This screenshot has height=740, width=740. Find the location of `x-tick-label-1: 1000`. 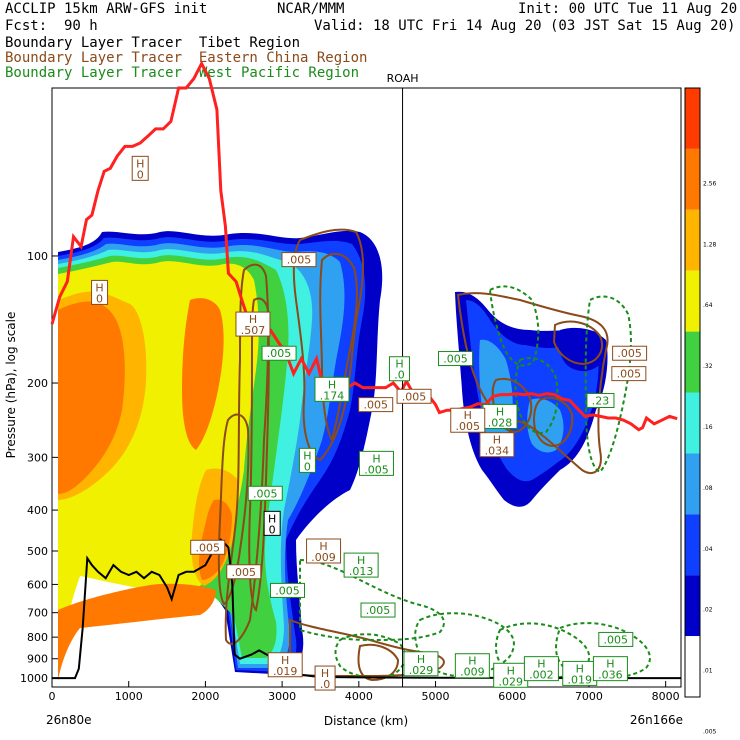

x-tick-label-1: 1000 is located at coordinates (129, 696).